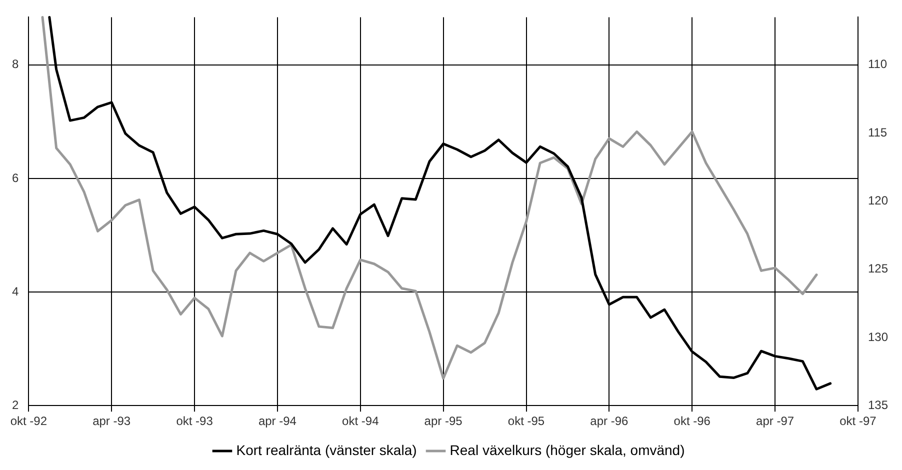  What do you see at coordinates (15, 405) in the screenshot?
I see `y-tick-label: 2` at bounding box center [15, 405].